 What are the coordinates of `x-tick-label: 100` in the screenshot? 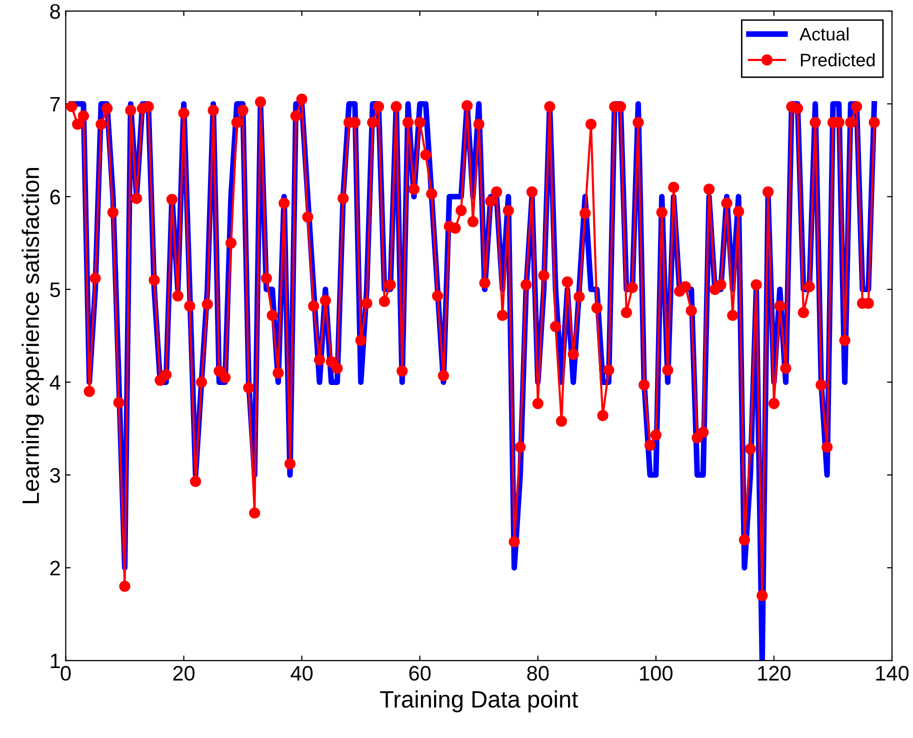 It's located at (656, 673).